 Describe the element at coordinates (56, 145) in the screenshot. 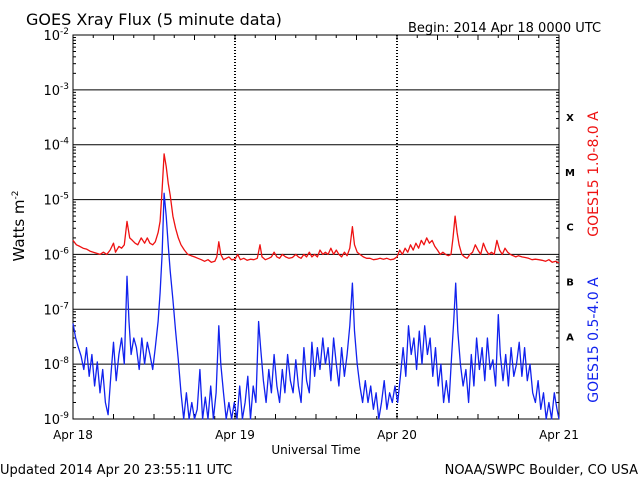

I see `y-tick-label: 10⁻⁴` at that location.